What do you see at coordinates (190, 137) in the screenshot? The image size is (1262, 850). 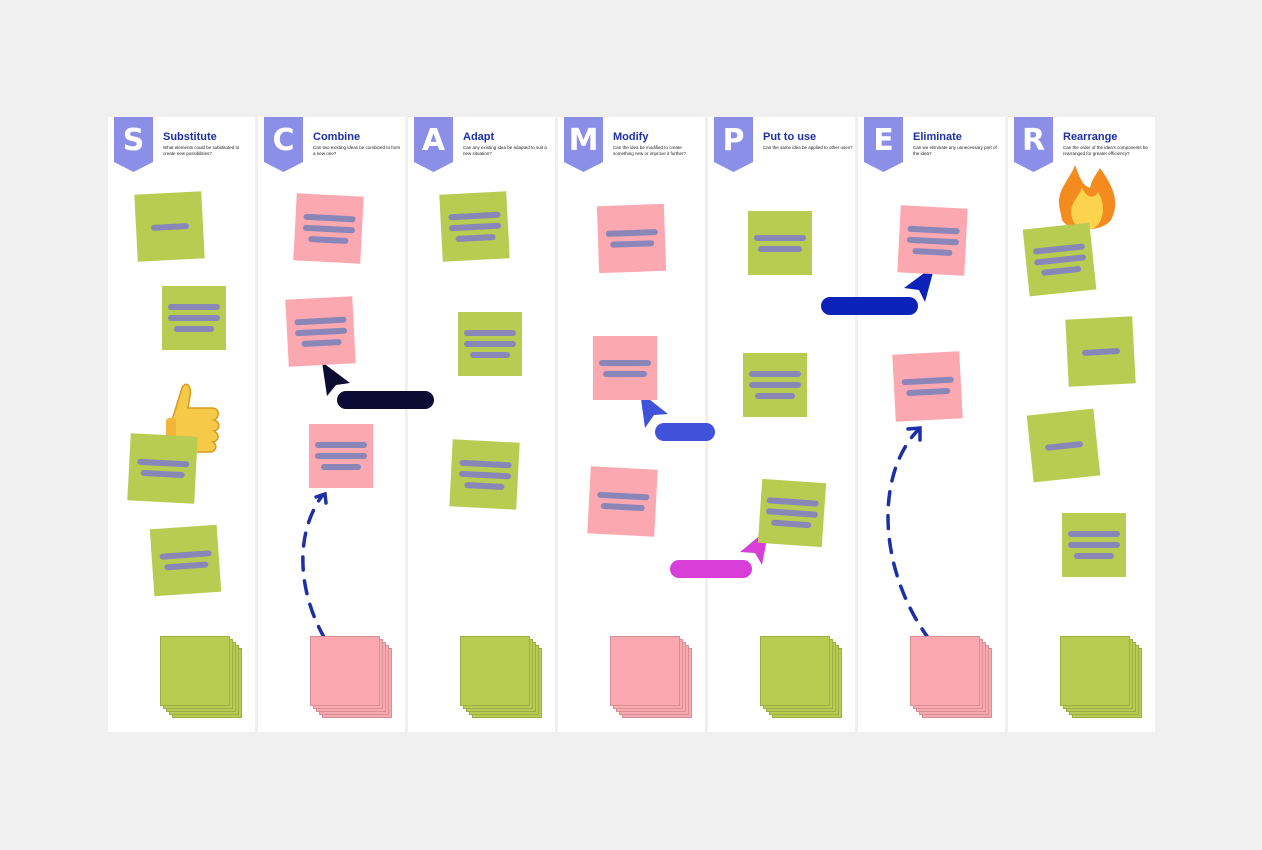 I see `column-title: Substitute` at bounding box center [190, 137].